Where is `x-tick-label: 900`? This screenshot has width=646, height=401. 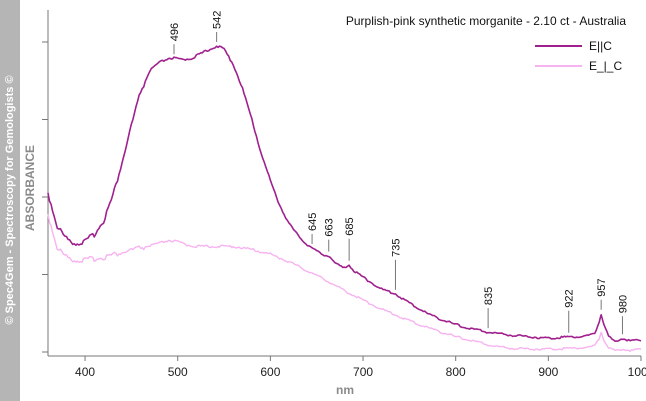 x-tick-label: 900 is located at coordinates (548, 372).